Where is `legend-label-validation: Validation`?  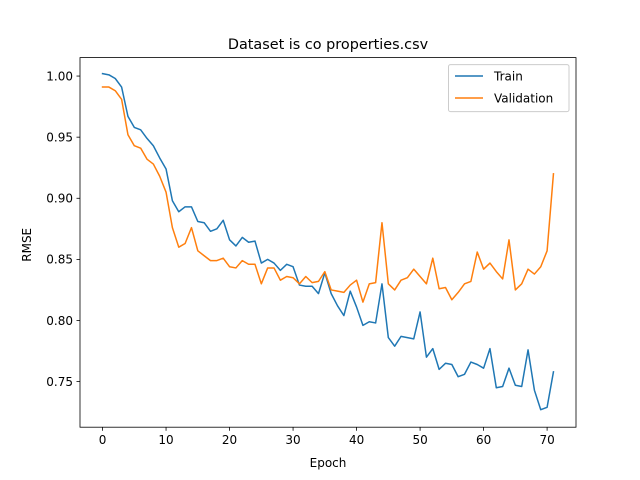 legend-label-validation: Validation is located at coordinates (523, 98).